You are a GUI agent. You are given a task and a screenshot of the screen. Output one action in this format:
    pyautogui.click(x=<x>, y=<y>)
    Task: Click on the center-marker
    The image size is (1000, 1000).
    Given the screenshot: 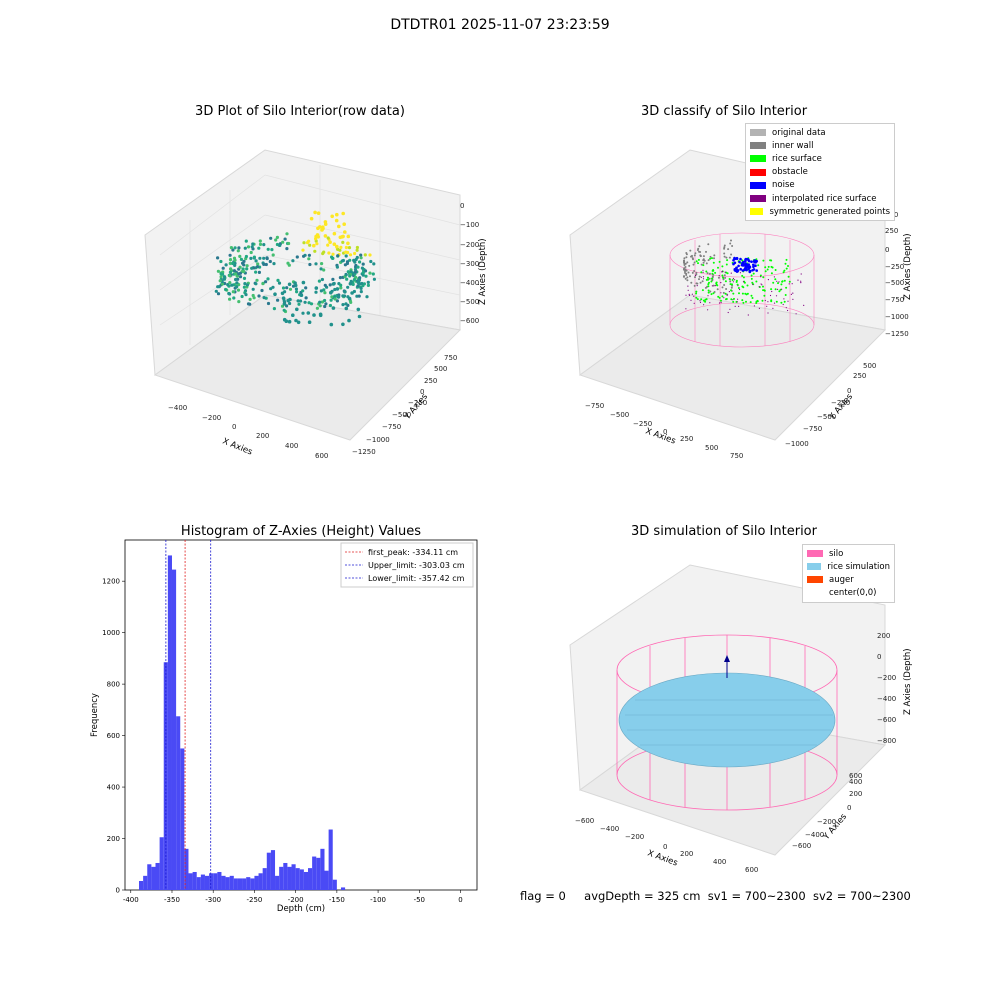 What is the action you would take?
    pyautogui.click(x=727, y=658)
    